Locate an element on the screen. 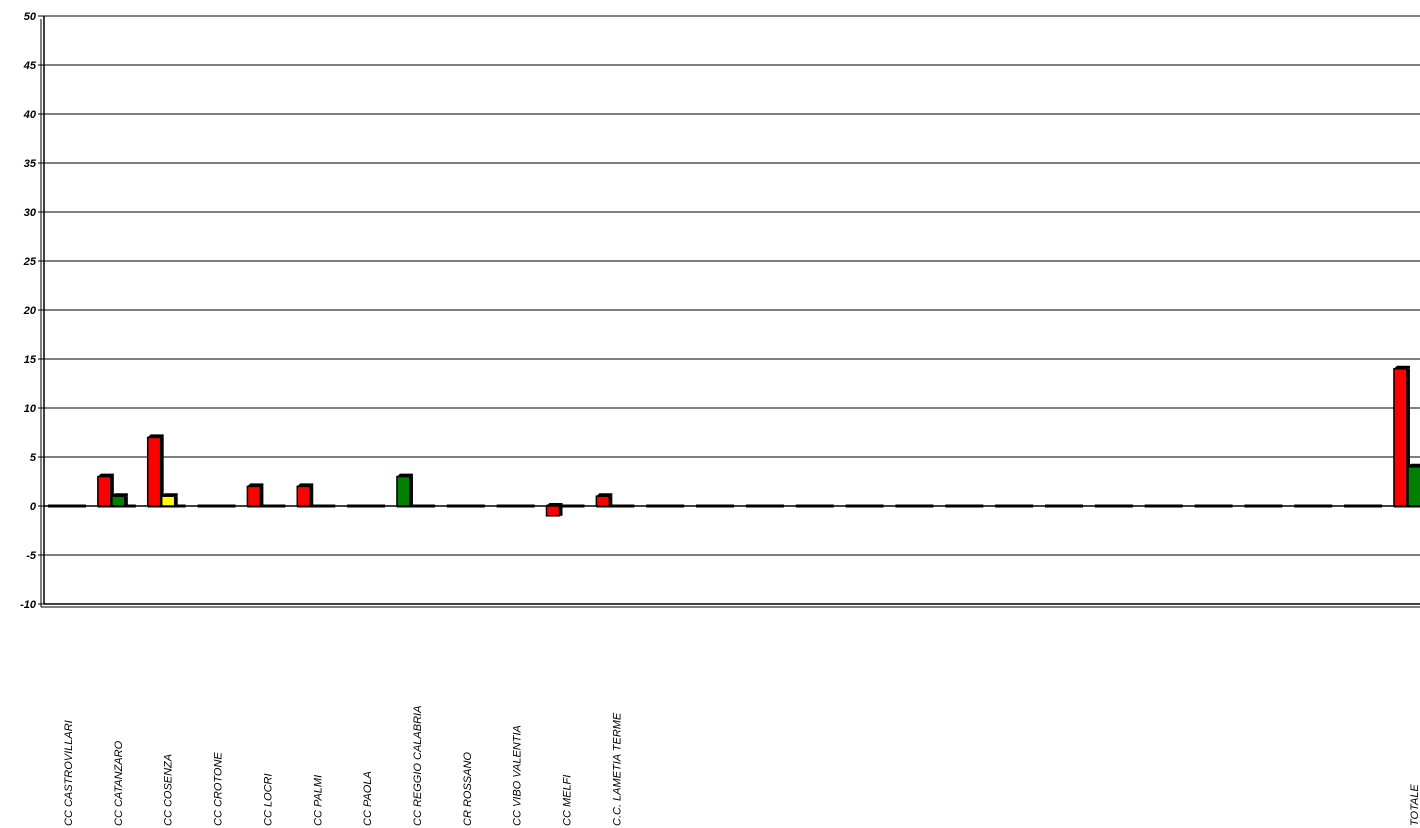  y-tick-label: 40 is located at coordinates (30, 115).